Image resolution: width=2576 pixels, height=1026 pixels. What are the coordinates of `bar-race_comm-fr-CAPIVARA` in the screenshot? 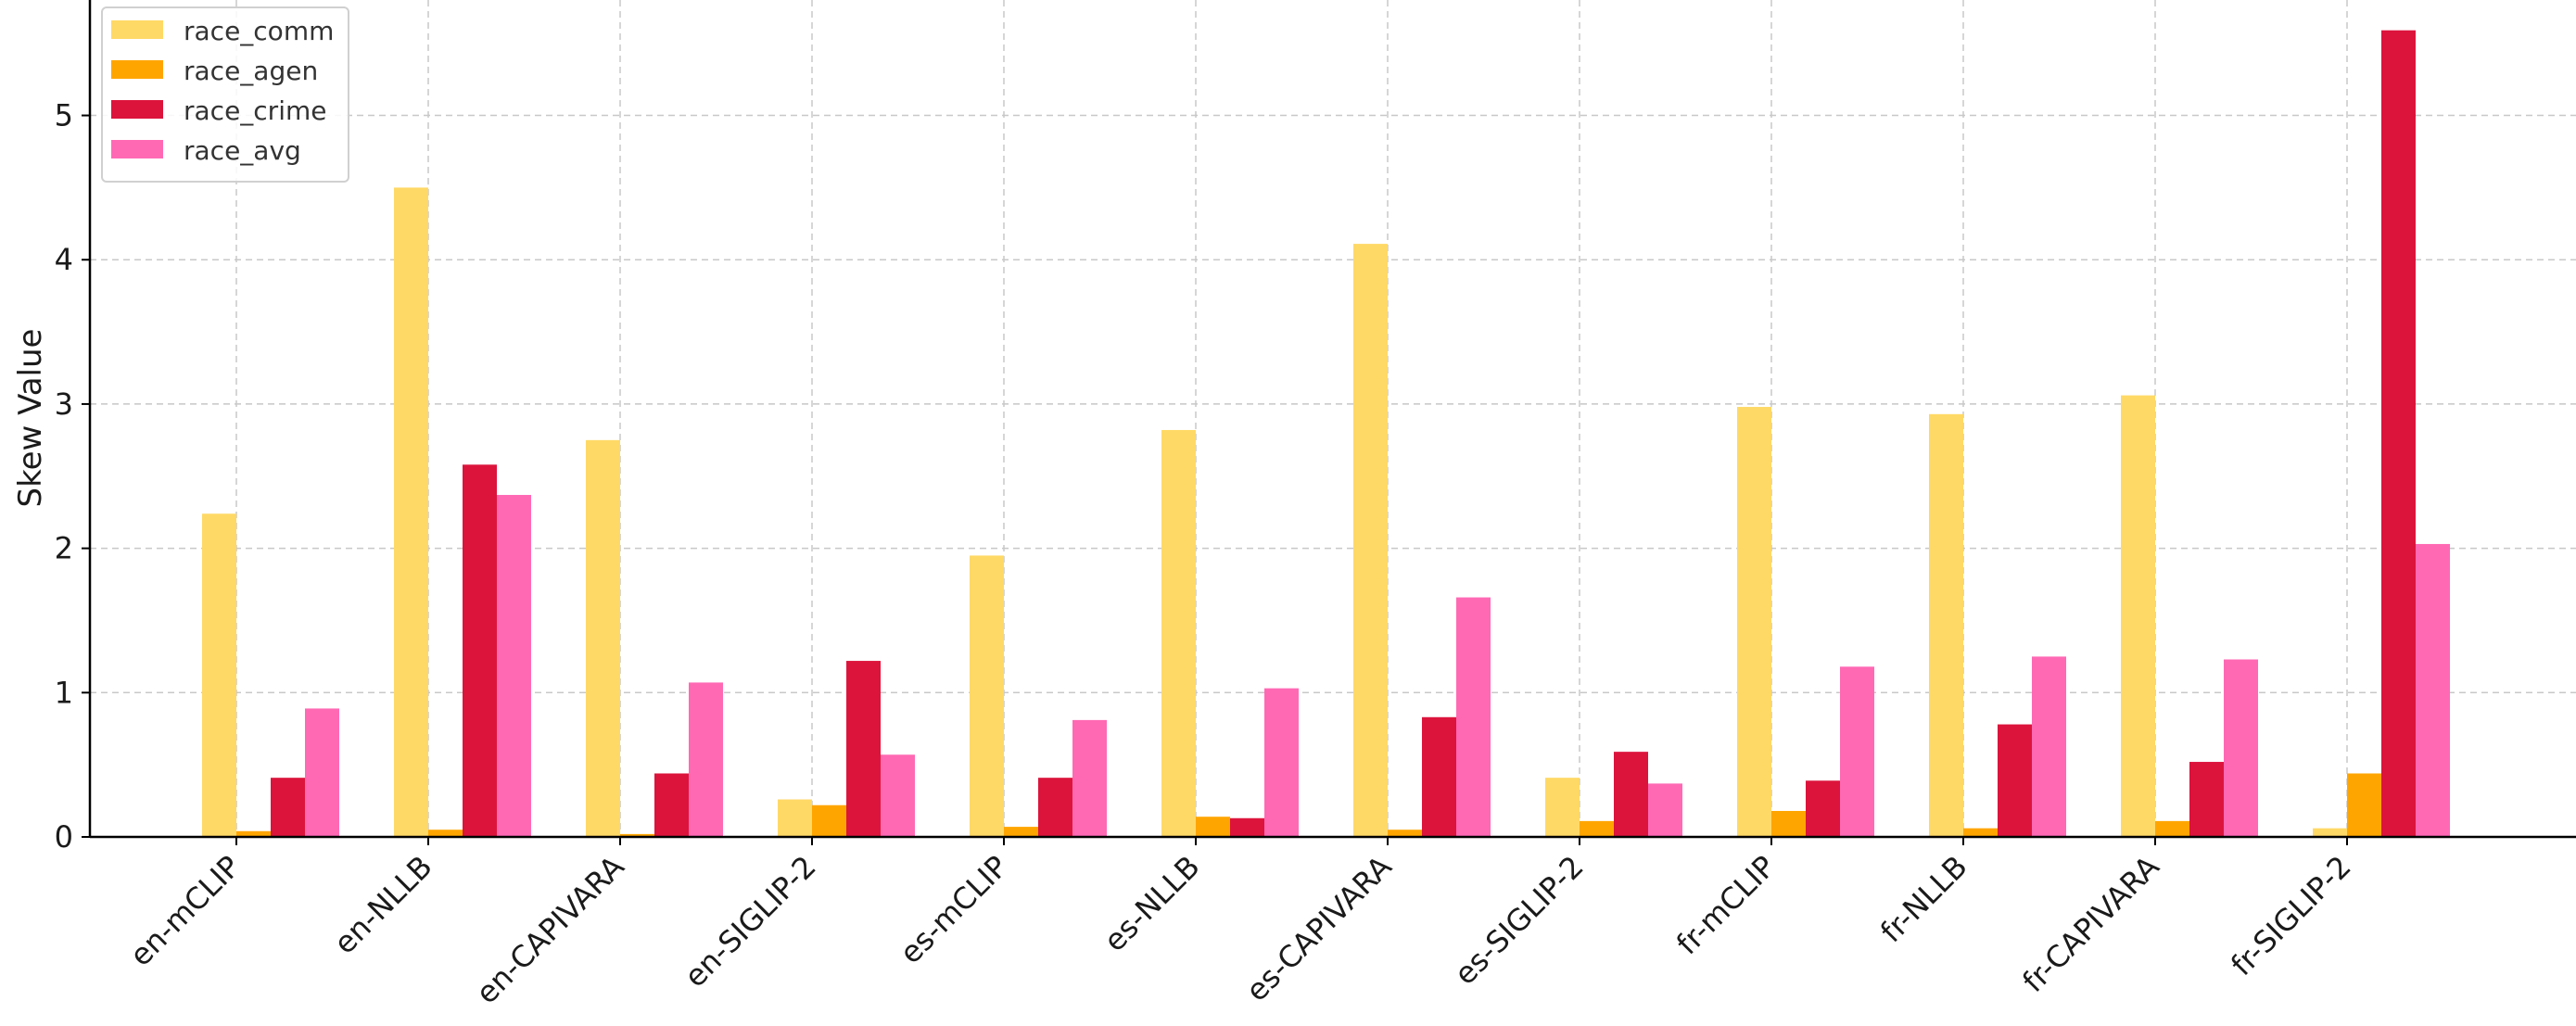 It's located at (2138, 616).